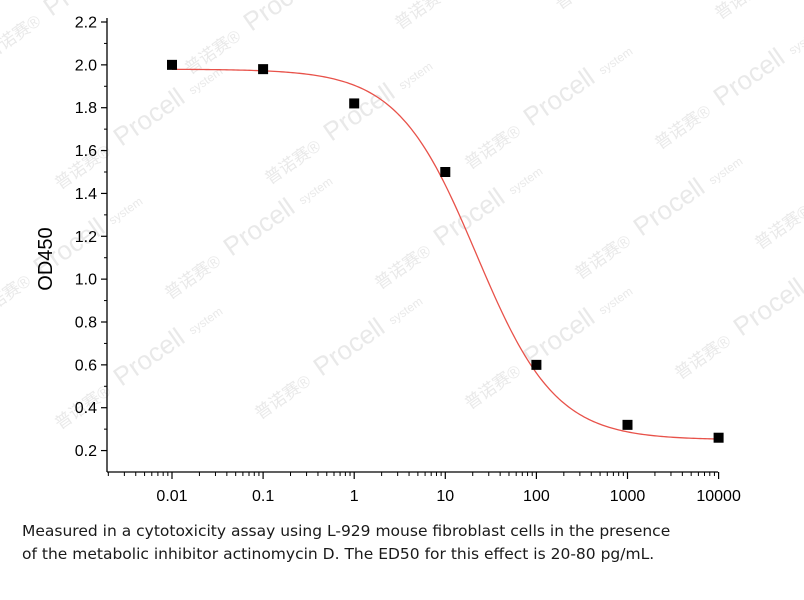 The image size is (804, 600). I want to click on y-tick-label: 2.2, so click(86, 23).